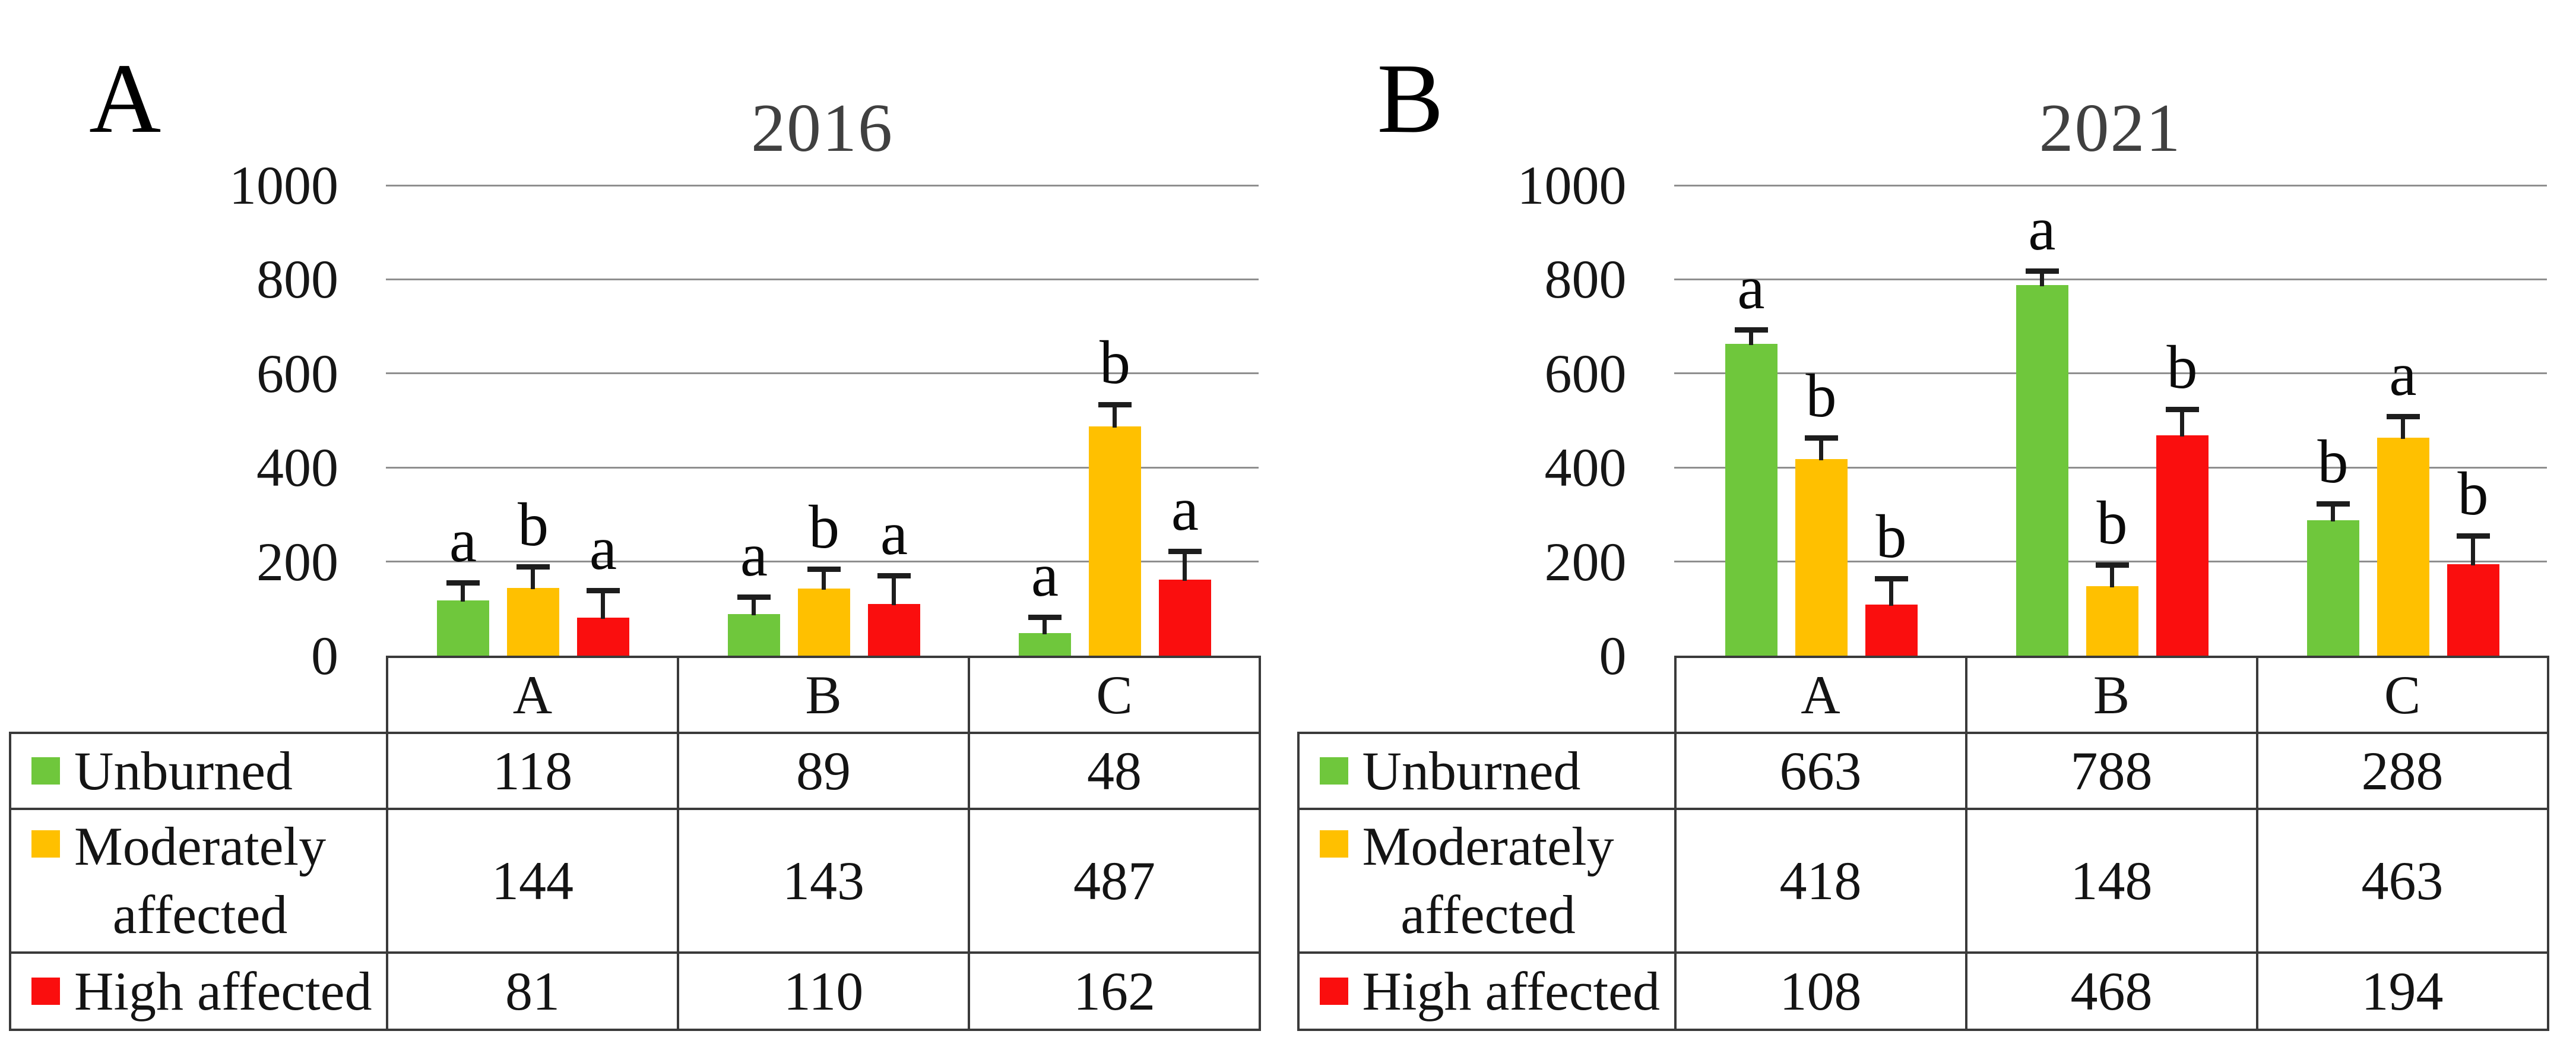  I want to click on table-value-unburned-a: 663, so click(1821, 771).